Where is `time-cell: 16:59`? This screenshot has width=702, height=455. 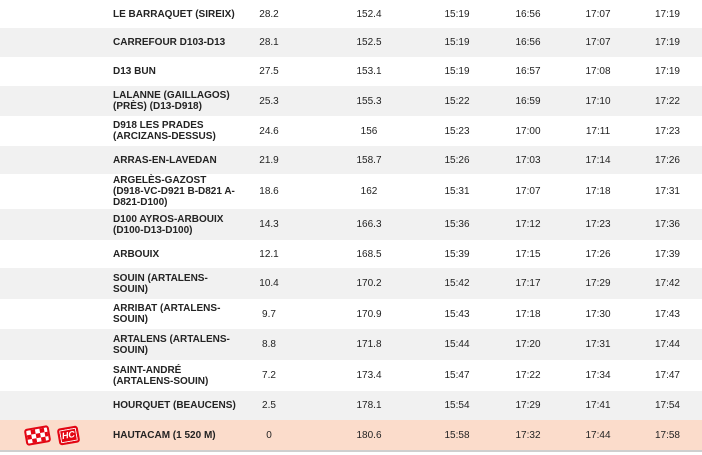
time-cell: 16:59 is located at coordinates (528, 101).